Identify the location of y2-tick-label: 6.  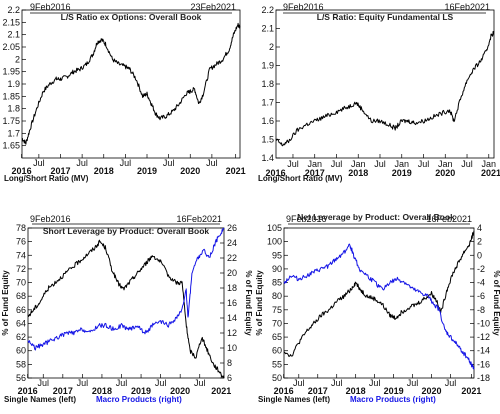
(229, 378).